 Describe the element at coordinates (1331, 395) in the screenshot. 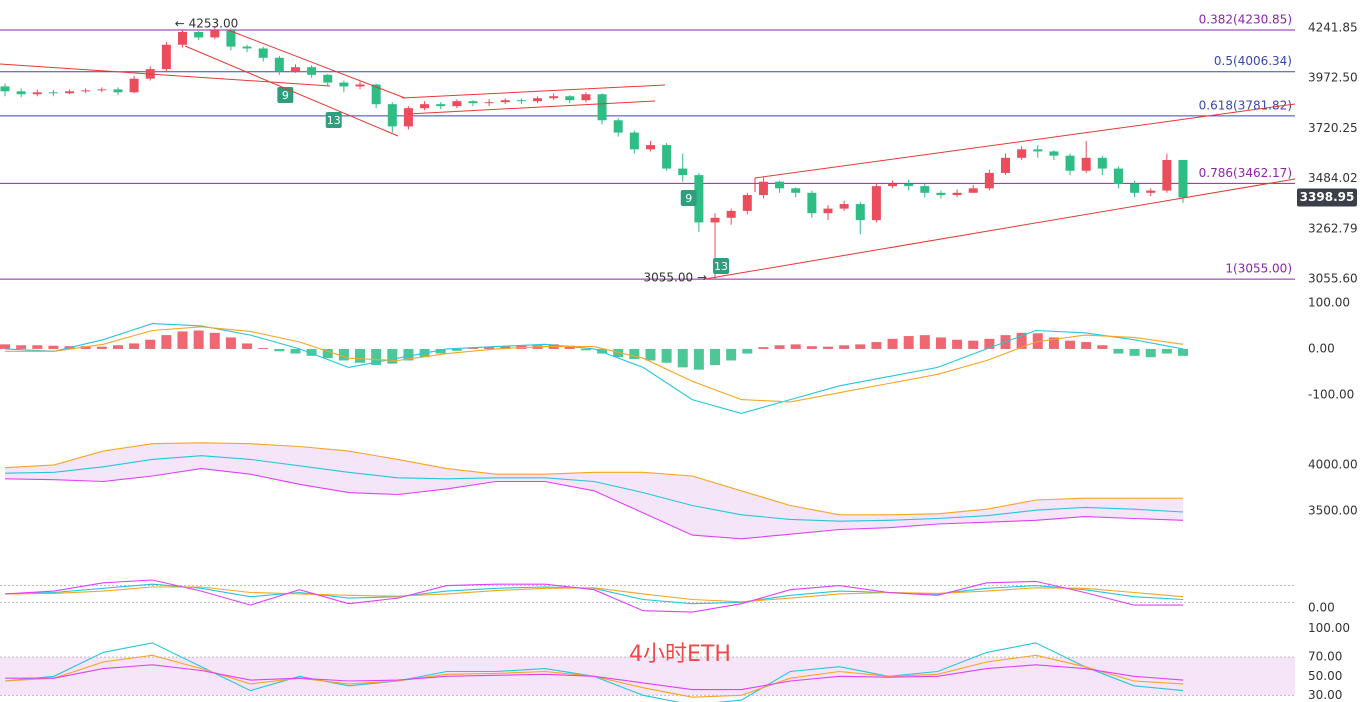

I see `y-tick-label: -100.00` at that location.